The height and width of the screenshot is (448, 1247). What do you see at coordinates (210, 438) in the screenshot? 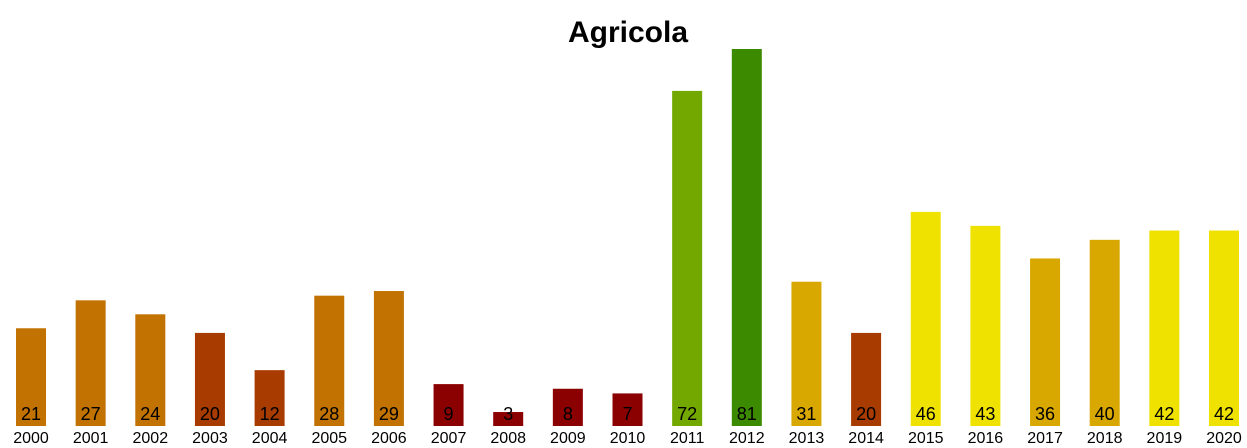
I see `x-tick-label: 2003` at bounding box center [210, 438].